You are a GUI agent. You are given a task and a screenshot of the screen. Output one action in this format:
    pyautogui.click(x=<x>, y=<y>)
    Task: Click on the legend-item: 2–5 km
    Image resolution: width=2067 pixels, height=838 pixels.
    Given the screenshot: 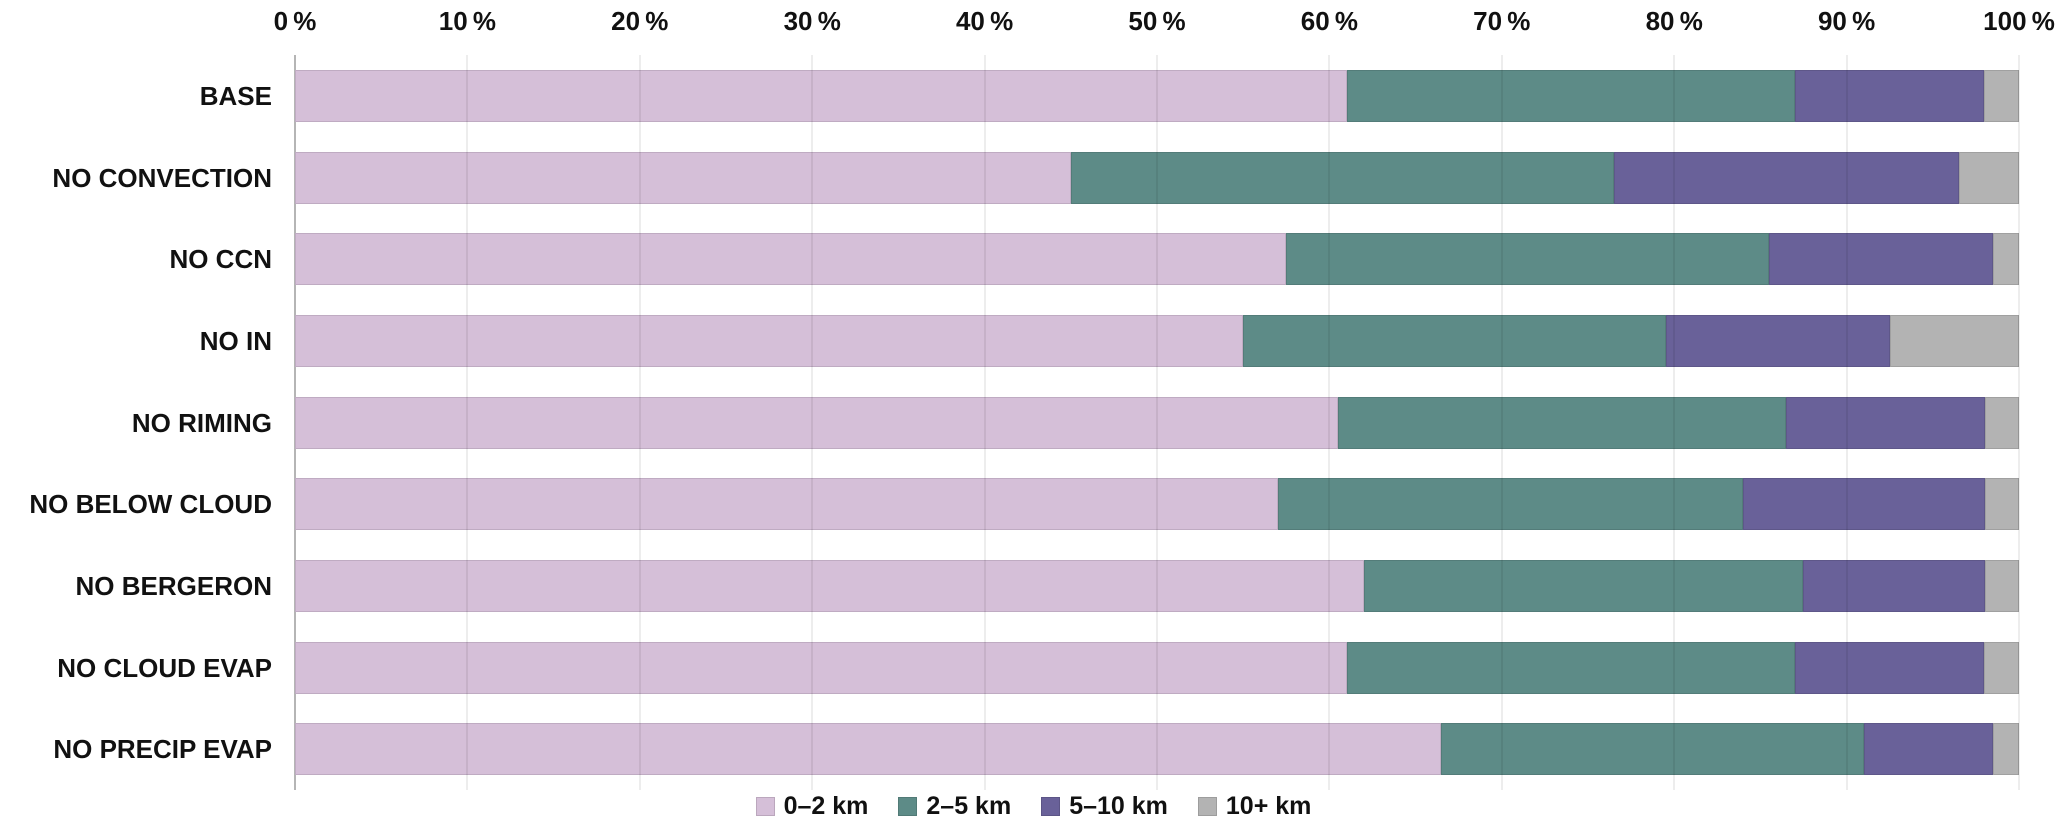 What is the action you would take?
    pyautogui.click(x=954, y=806)
    